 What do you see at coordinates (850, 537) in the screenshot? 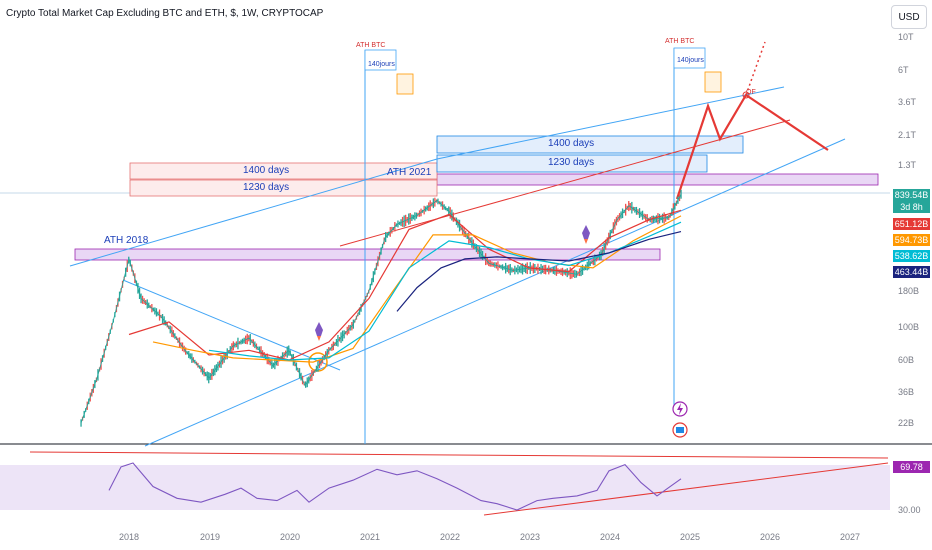
I see `x-tick-label: 2027` at bounding box center [850, 537].